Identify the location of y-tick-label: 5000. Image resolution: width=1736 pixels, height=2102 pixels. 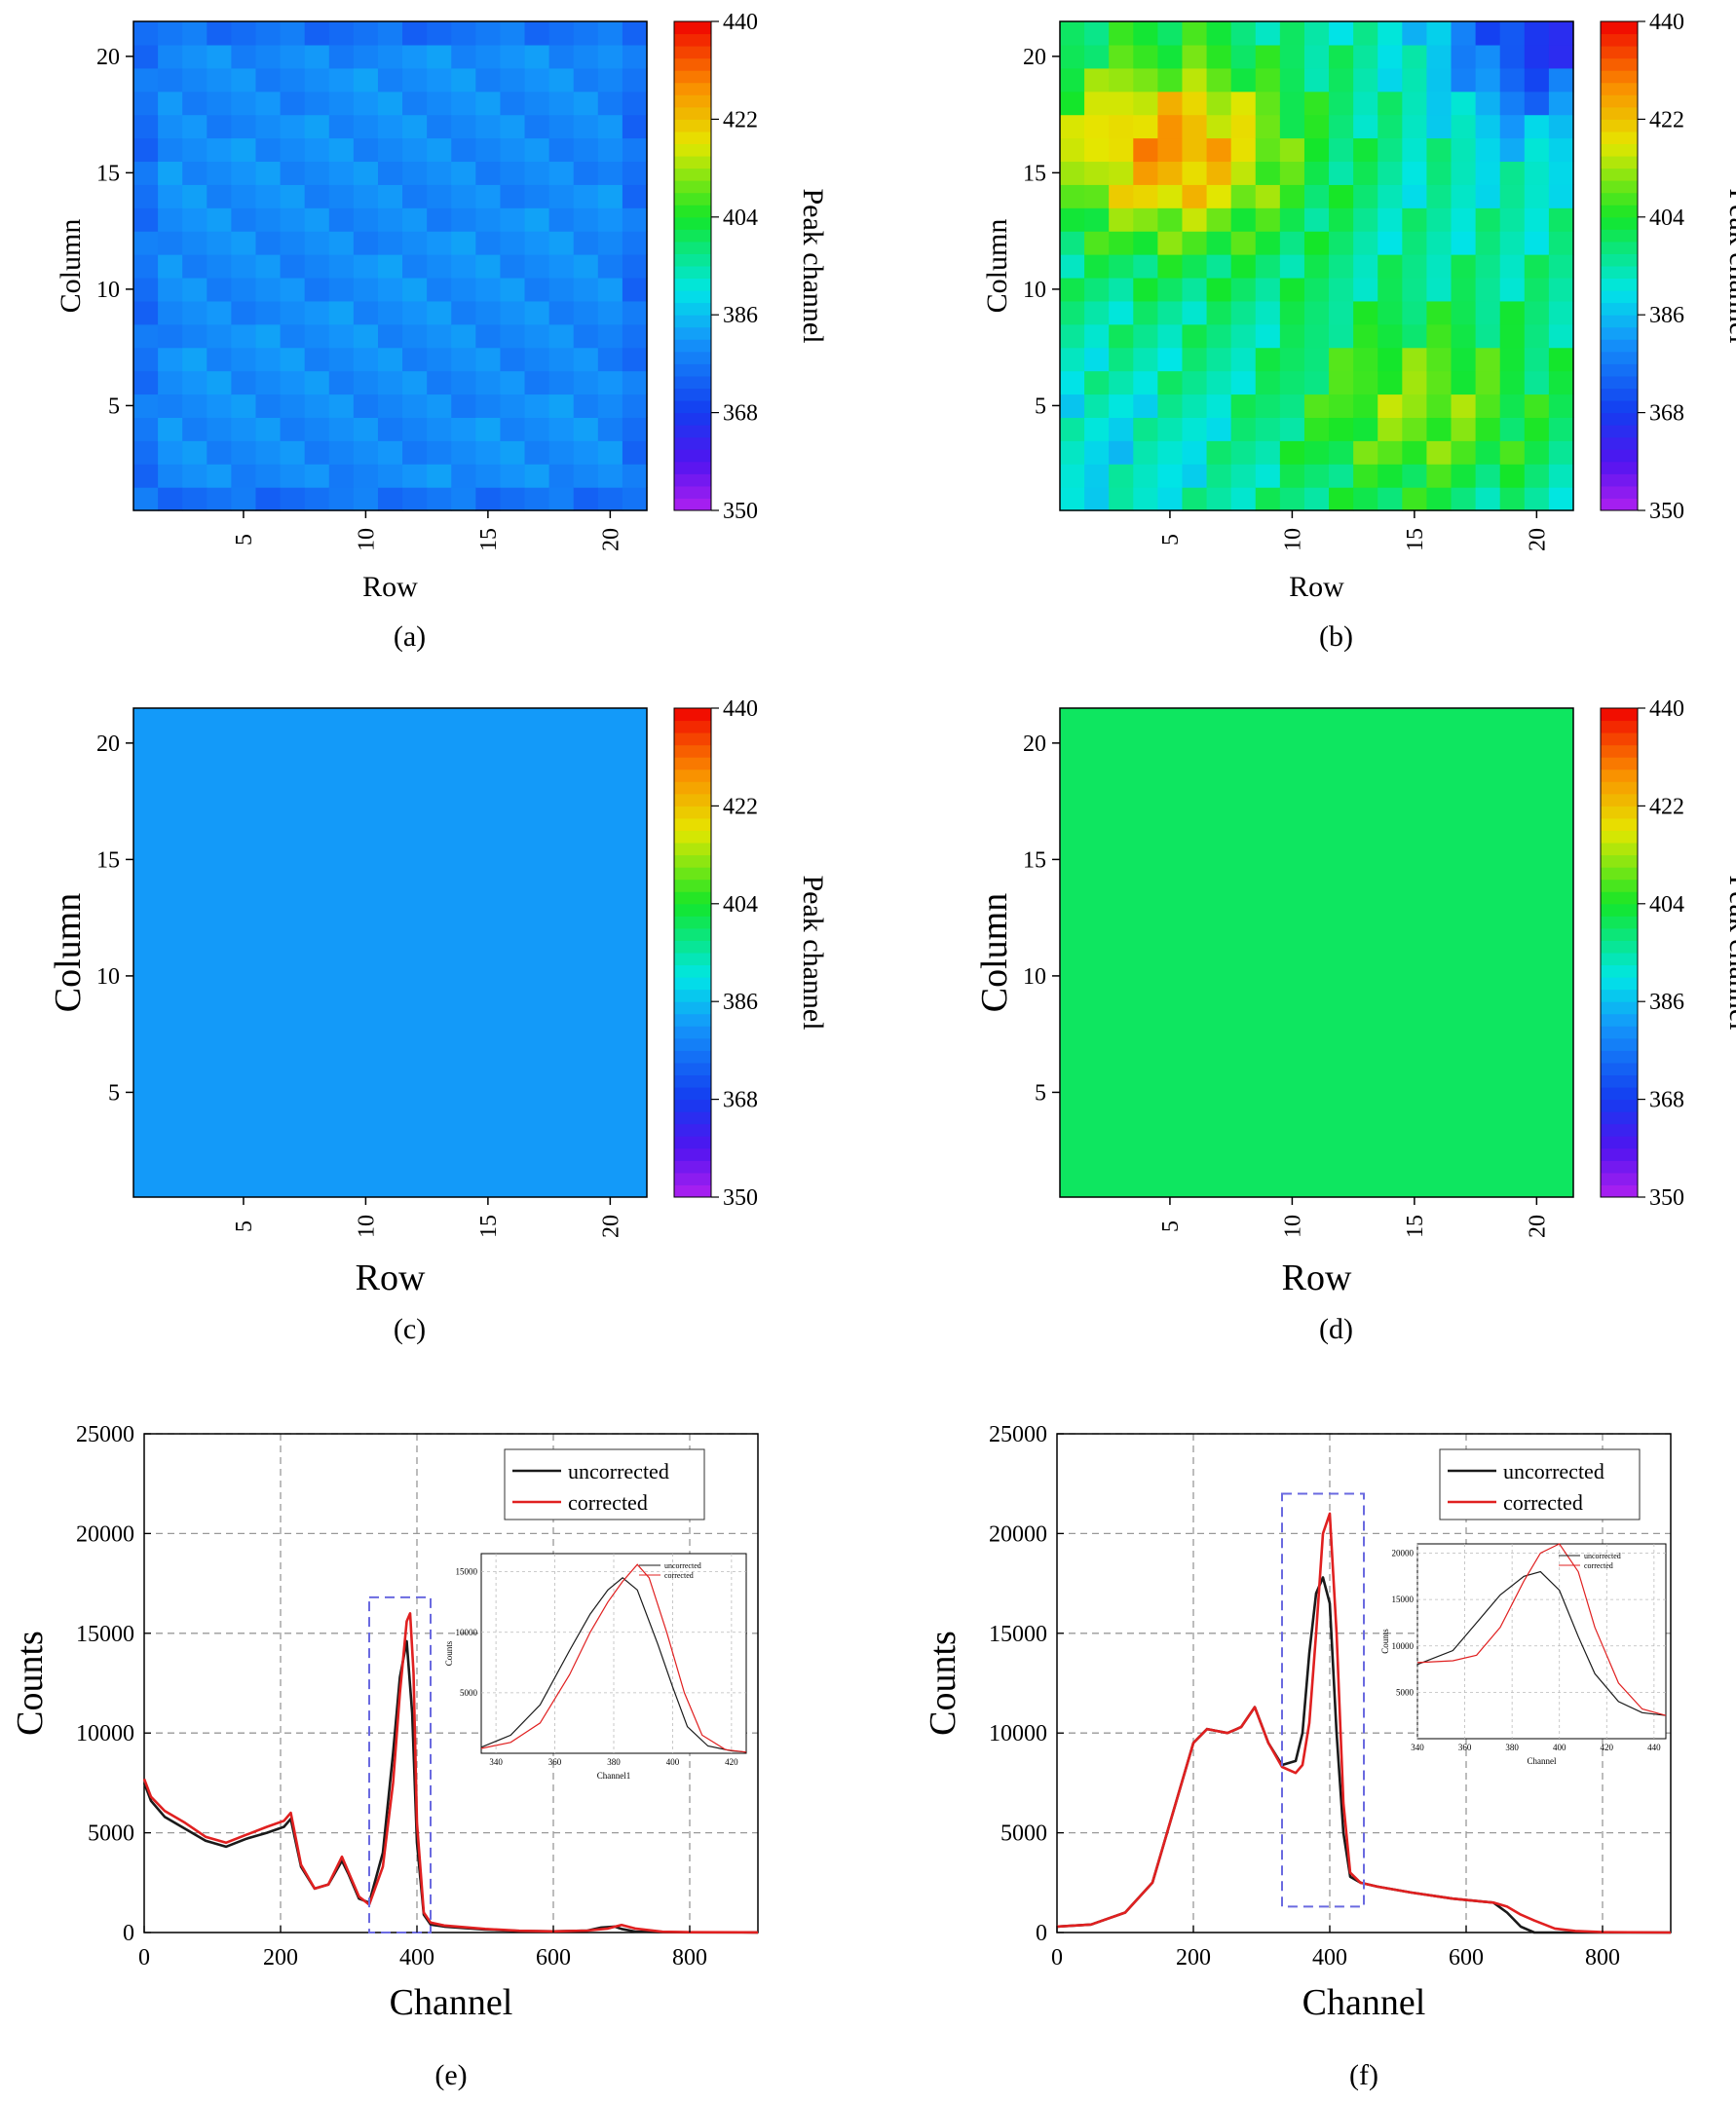
(111, 1834).